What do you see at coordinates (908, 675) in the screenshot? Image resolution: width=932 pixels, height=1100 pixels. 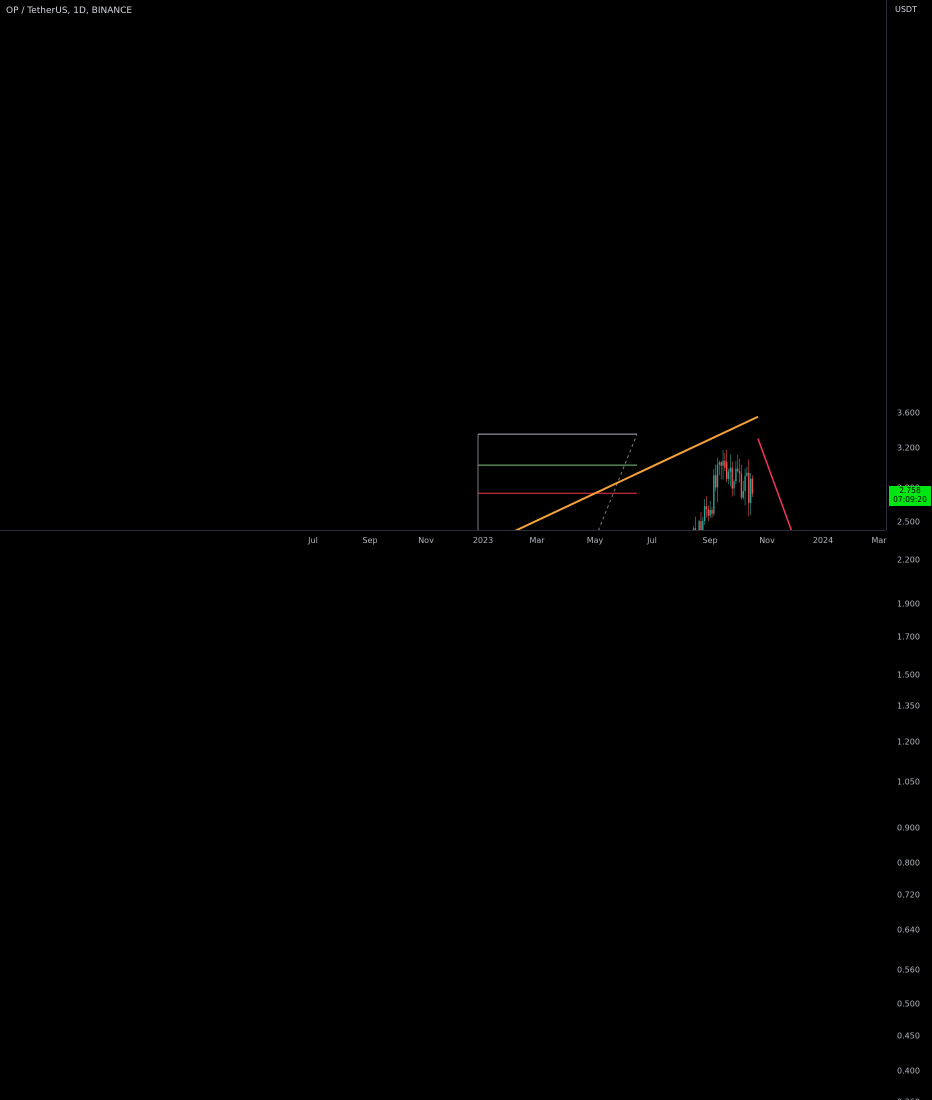 I see `price-tick: 1.500` at bounding box center [908, 675].